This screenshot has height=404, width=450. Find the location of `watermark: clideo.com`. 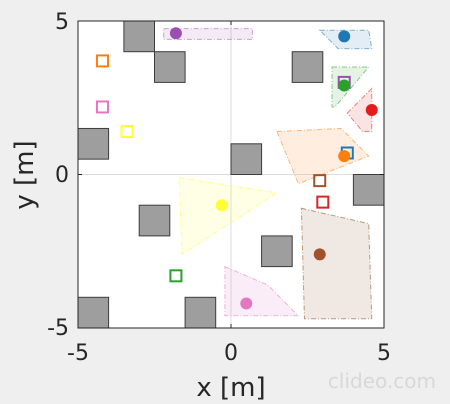

watermark: clideo.com is located at coordinates (382, 381).